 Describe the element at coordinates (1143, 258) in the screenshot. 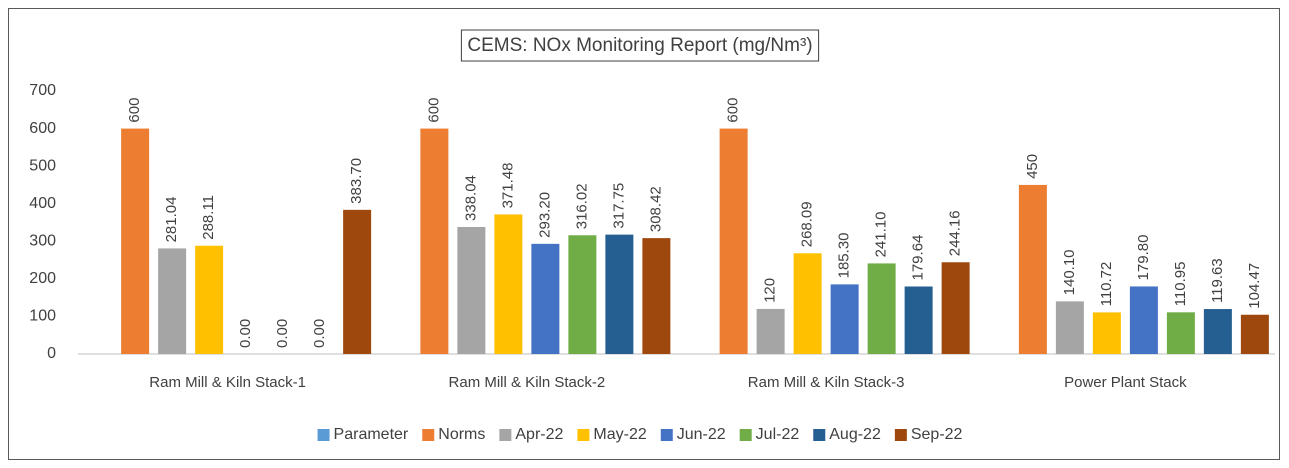

I see `data-label: 179.80` at that location.